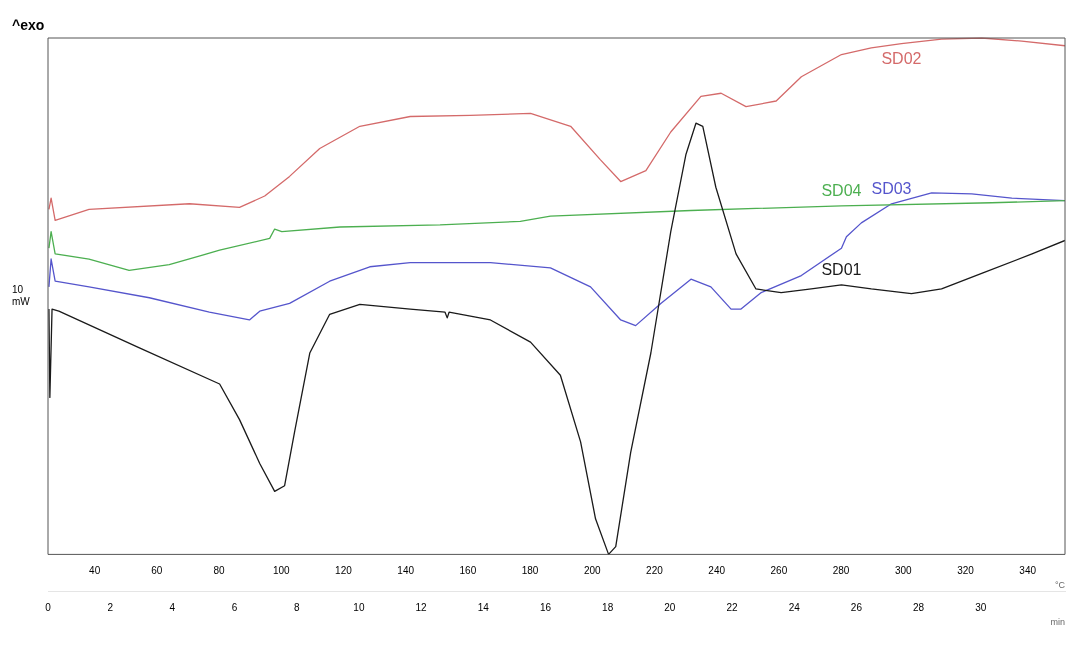 The width and height of the screenshot is (1083, 647). What do you see at coordinates (359, 607) in the screenshot?
I see `x-tick-label: 10` at bounding box center [359, 607].